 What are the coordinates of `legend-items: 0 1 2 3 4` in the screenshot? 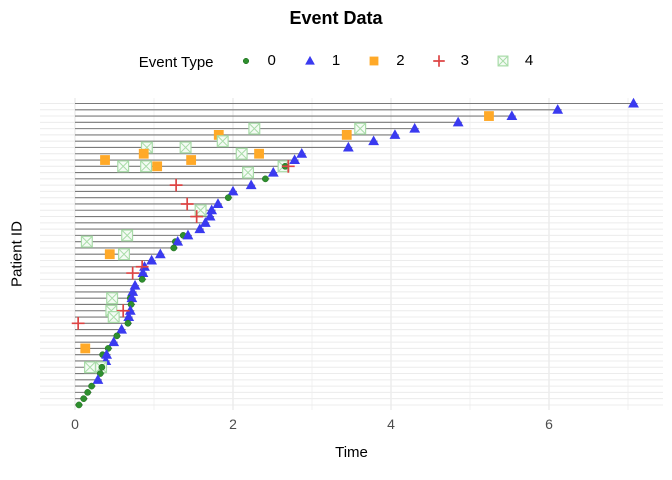 It's located at (386, 62).